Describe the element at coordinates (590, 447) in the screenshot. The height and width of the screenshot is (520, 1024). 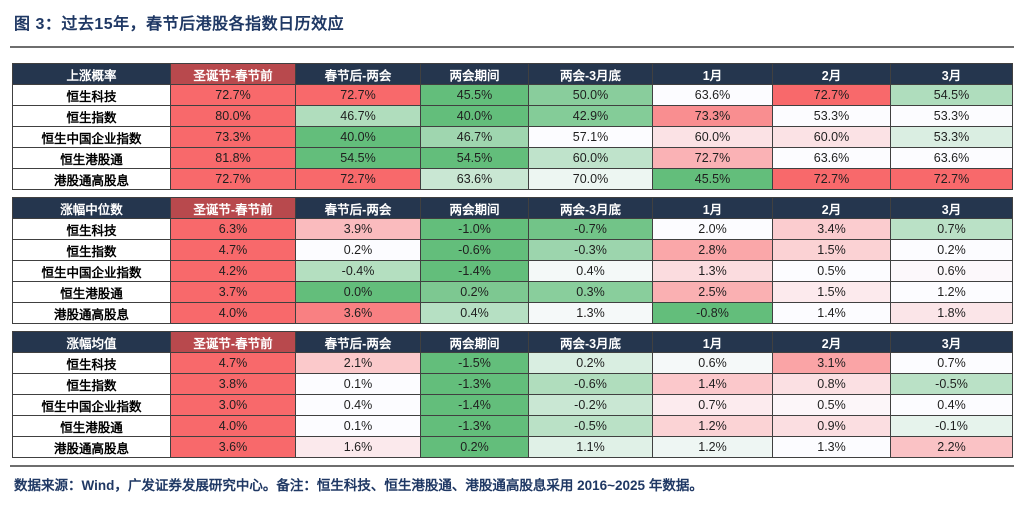
I see `data-cell: 1.1%` at that location.